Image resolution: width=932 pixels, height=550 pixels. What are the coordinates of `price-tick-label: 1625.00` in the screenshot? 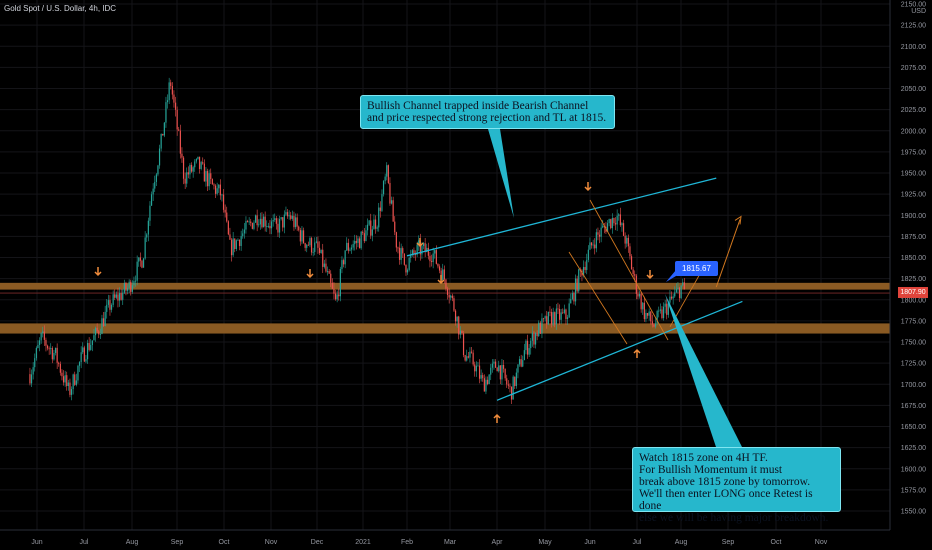 It's located at (913, 448).